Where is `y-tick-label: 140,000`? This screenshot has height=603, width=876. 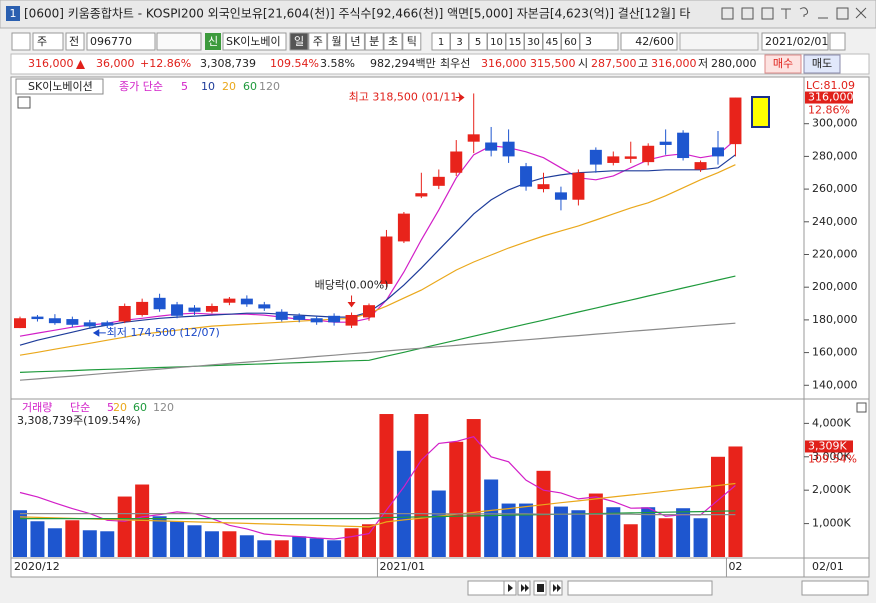
y-tick-label: 140,000 is located at coordinates (835, 384).